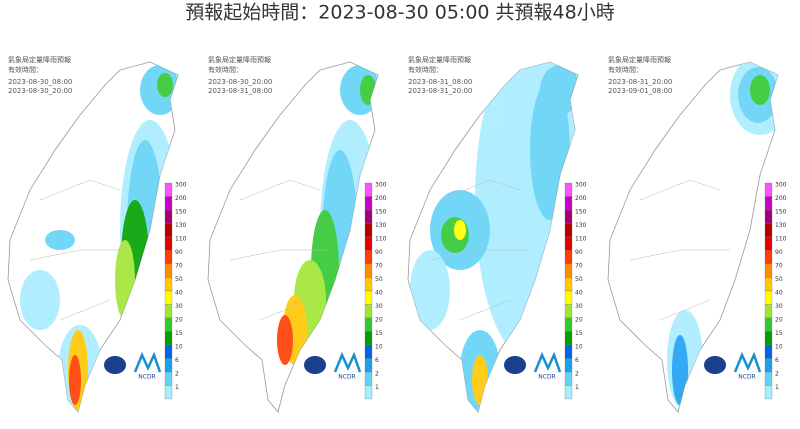  I want to click on panel-label: 2023-08-30_08:00, so click(40, 82).